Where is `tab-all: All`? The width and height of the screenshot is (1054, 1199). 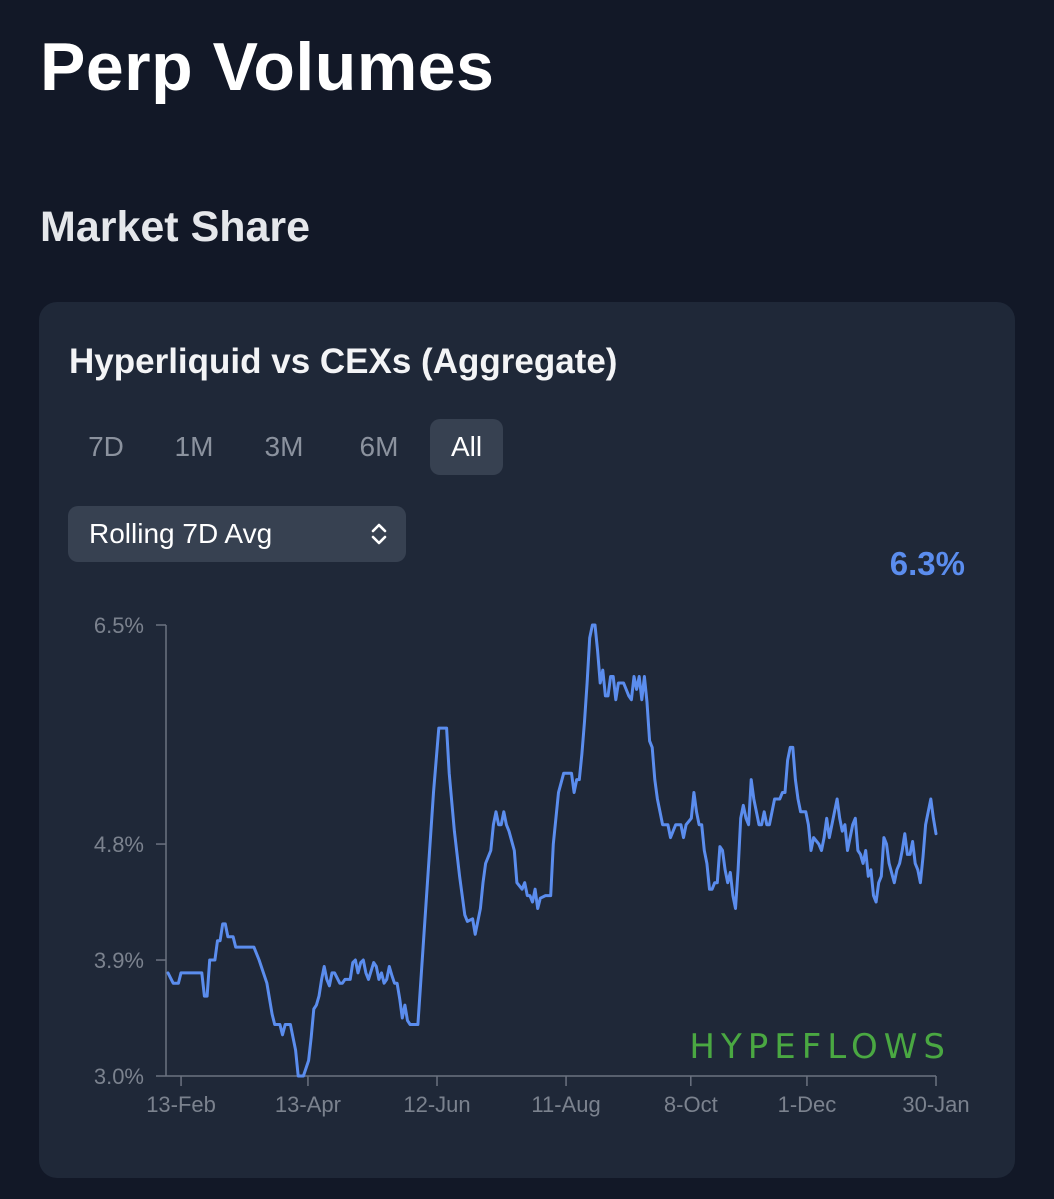
tab-all: All is located at coordinates (466, 447).